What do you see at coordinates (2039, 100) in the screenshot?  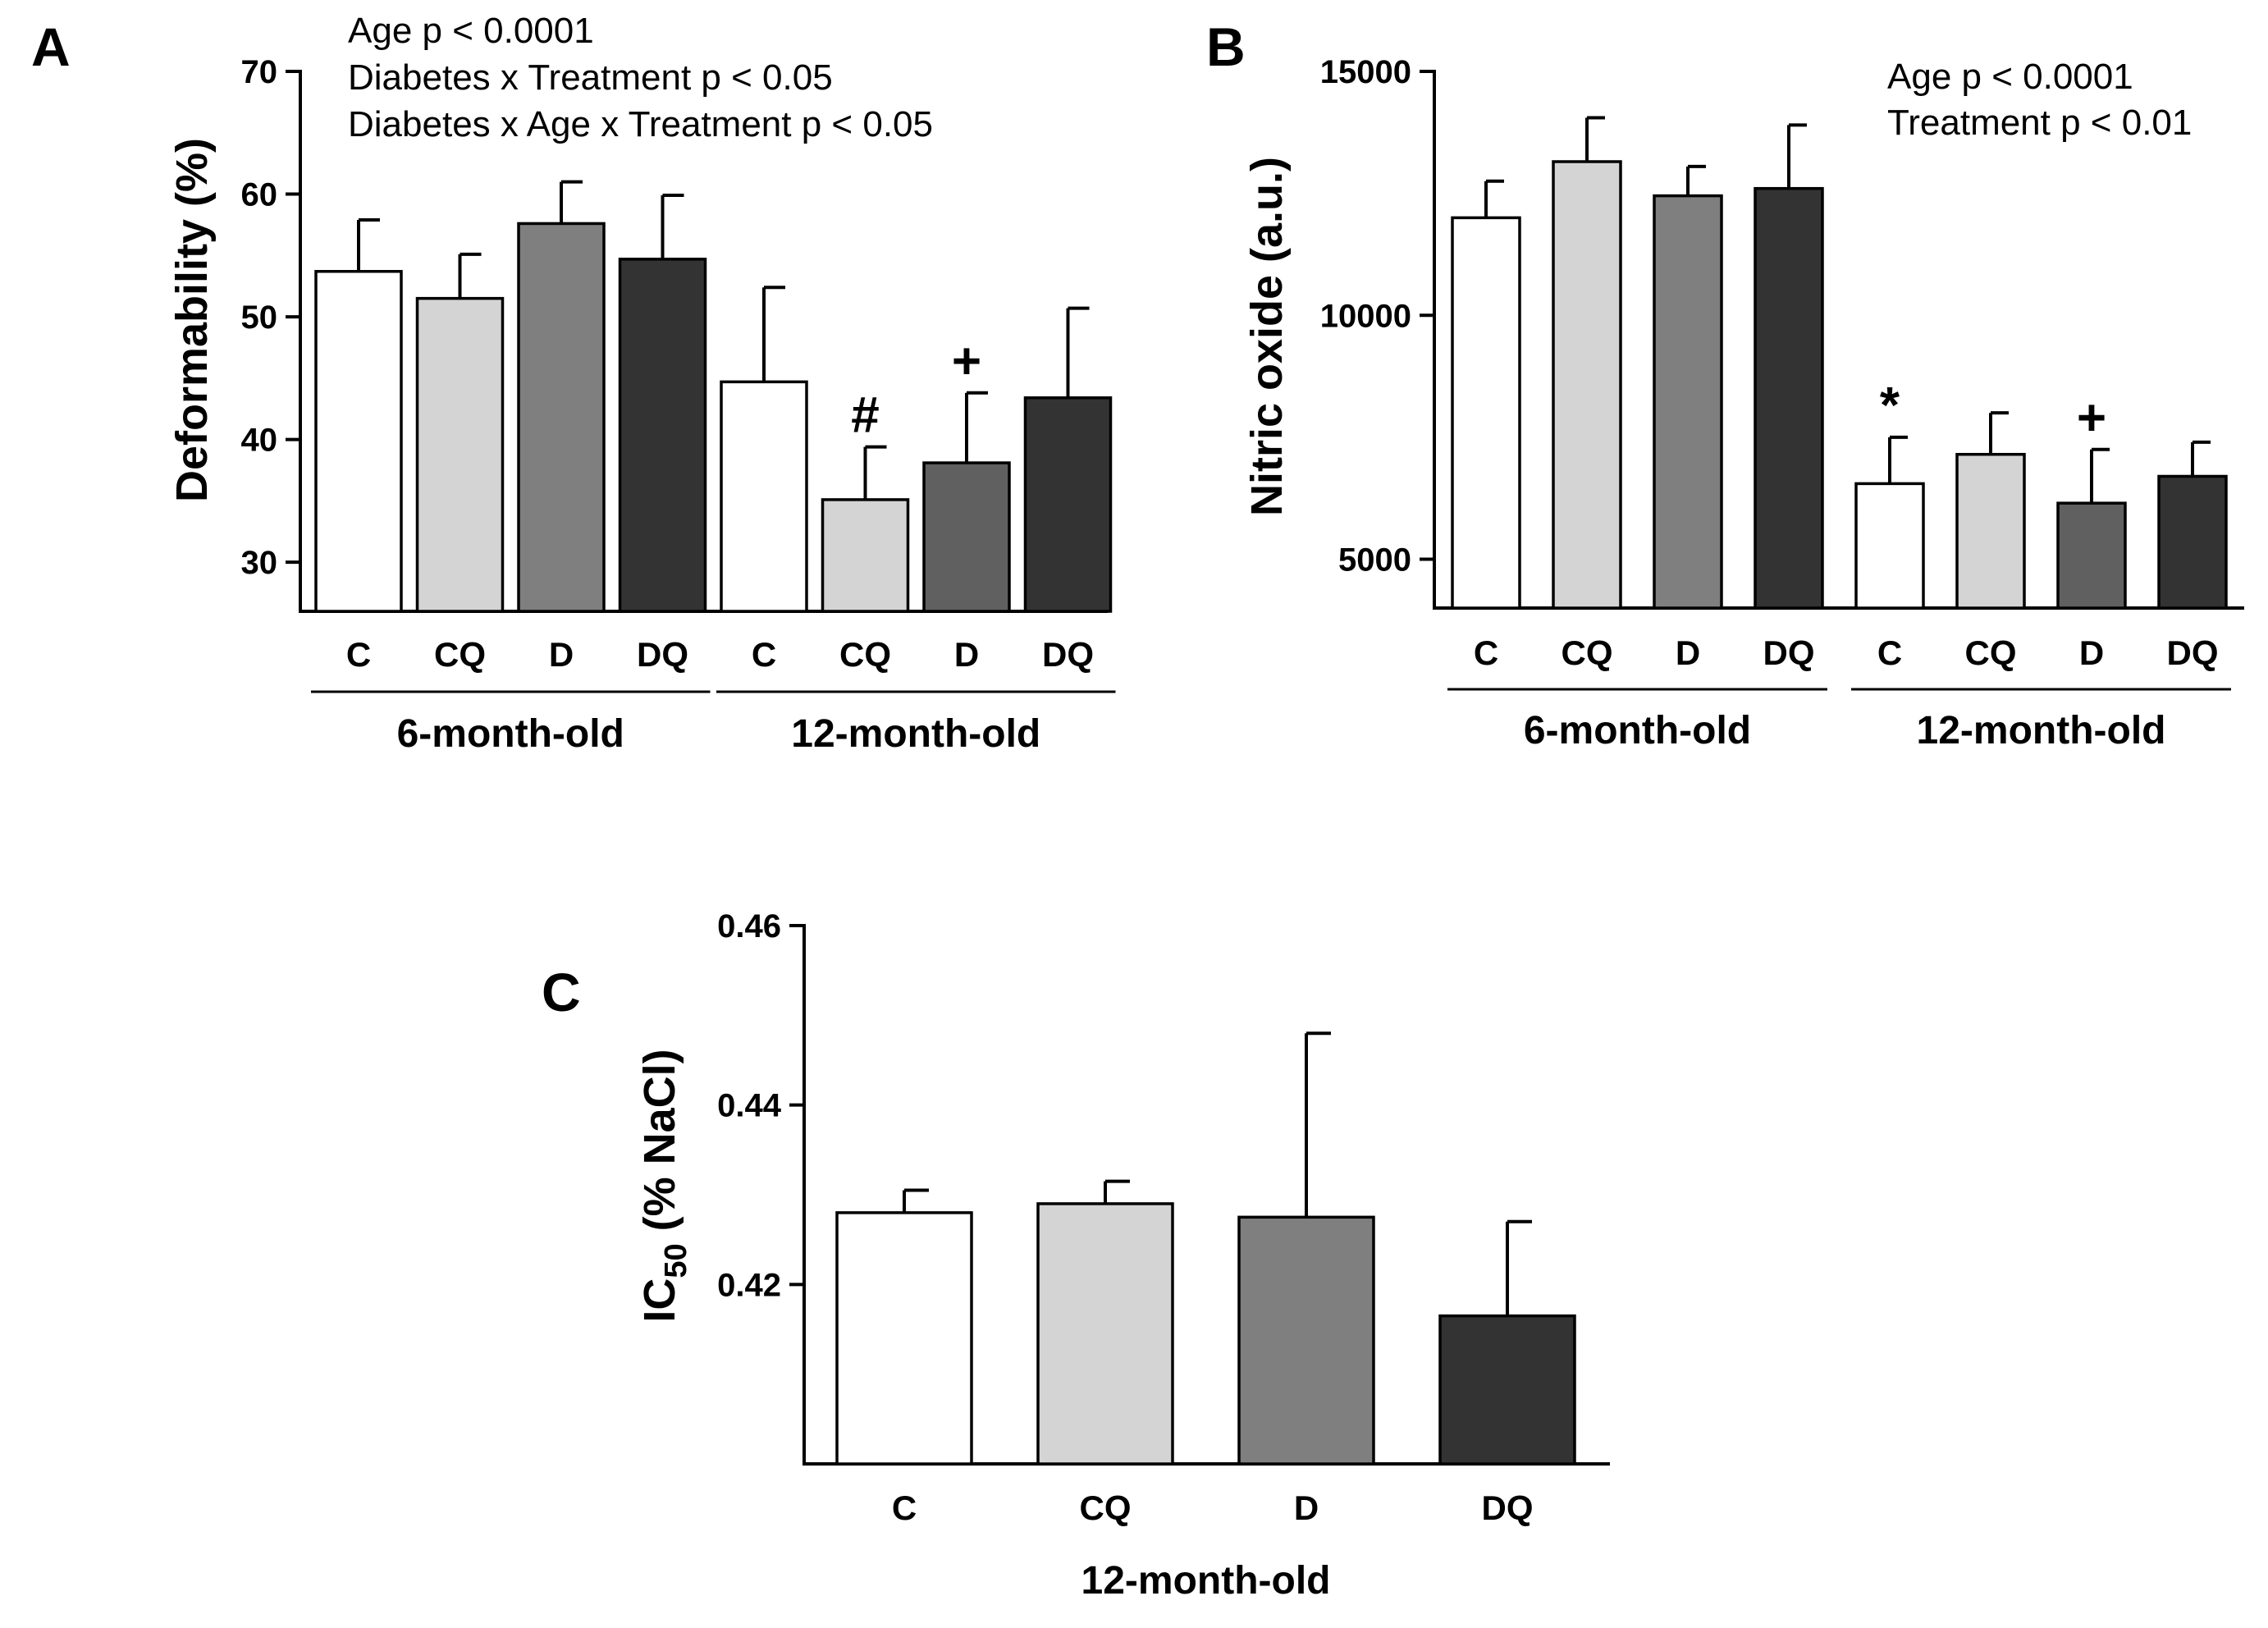 I see `panel-b-stats: Age p < 0.0001 Treatment p < 0.01` at bounding box center [2039, 100].